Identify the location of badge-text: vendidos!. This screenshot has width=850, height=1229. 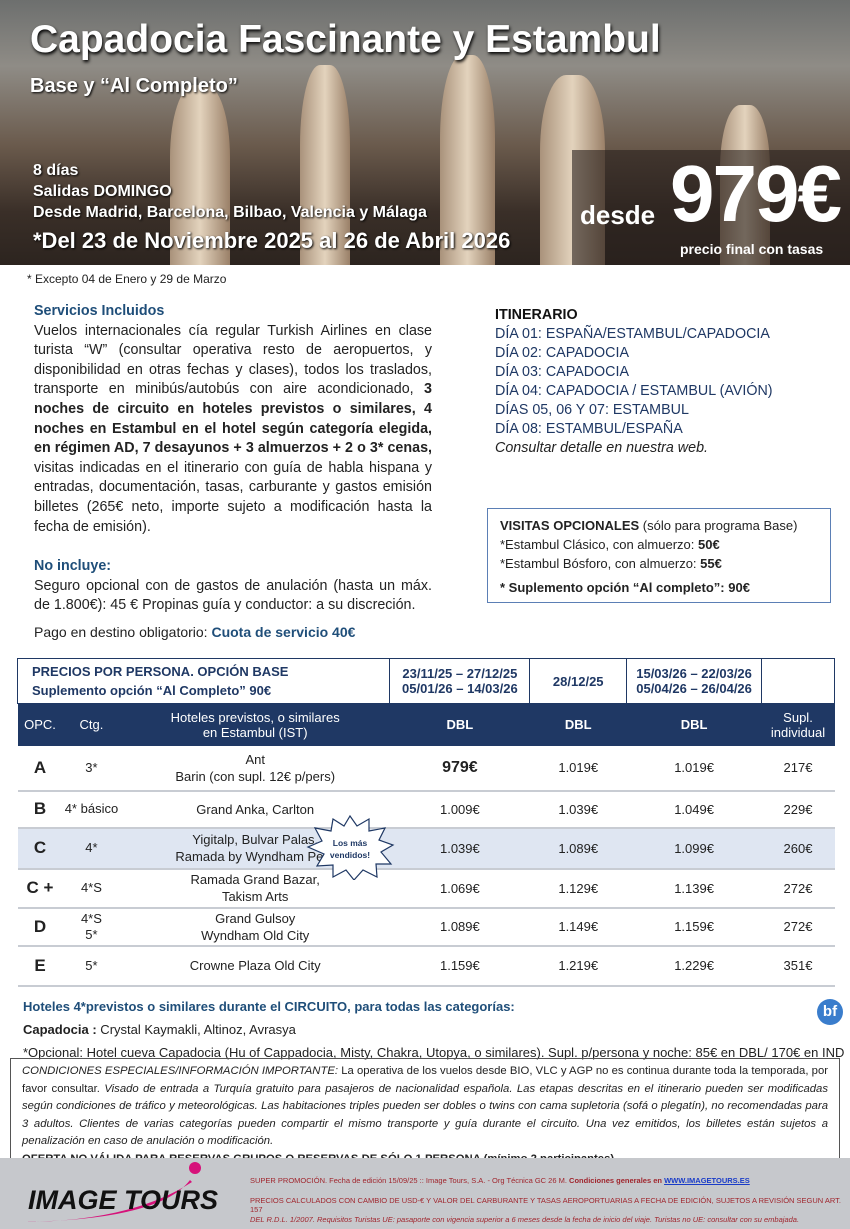
(350, 855).